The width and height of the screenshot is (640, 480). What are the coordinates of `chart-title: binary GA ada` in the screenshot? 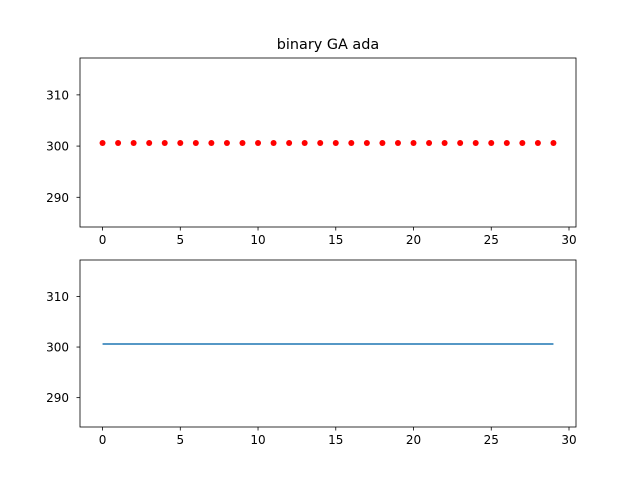 It's located at (328, 45).